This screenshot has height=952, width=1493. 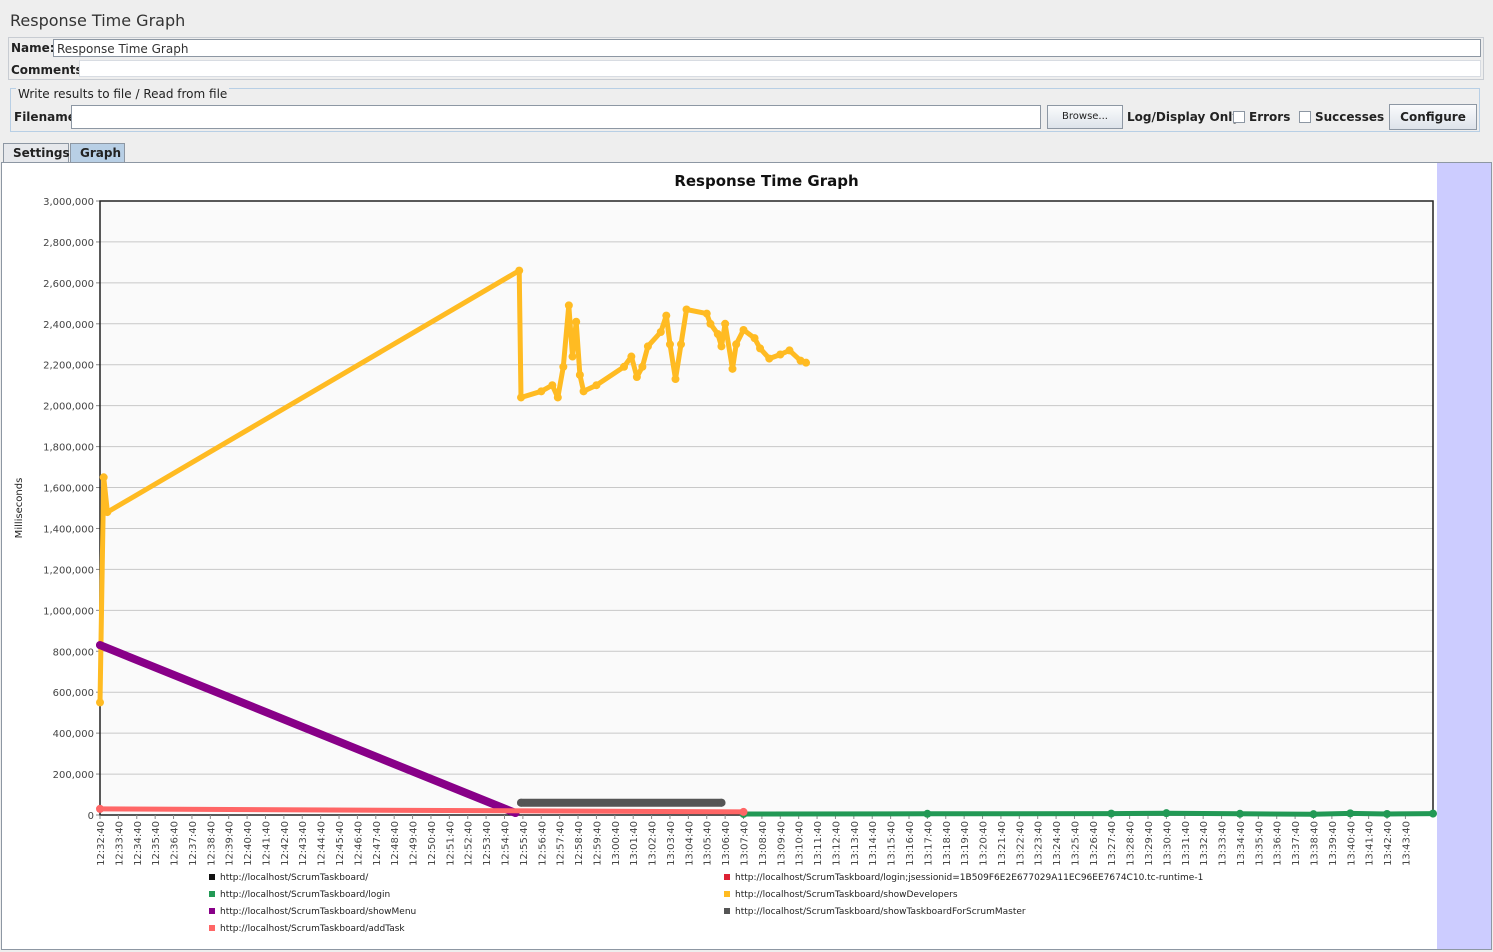 What do you see at coordinates (68, 366) in the screenshot?
I see `y-tick-label: 2,200,000` at bounding box center [68, 366].